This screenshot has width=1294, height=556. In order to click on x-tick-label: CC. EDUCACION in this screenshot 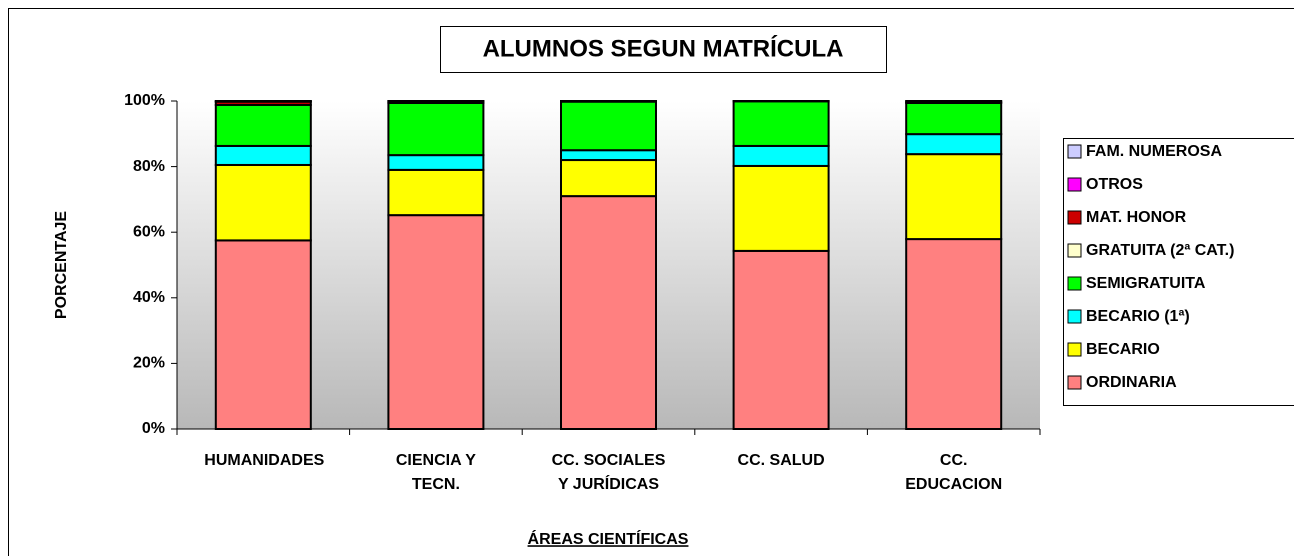, I will do `click(954, 472)`.